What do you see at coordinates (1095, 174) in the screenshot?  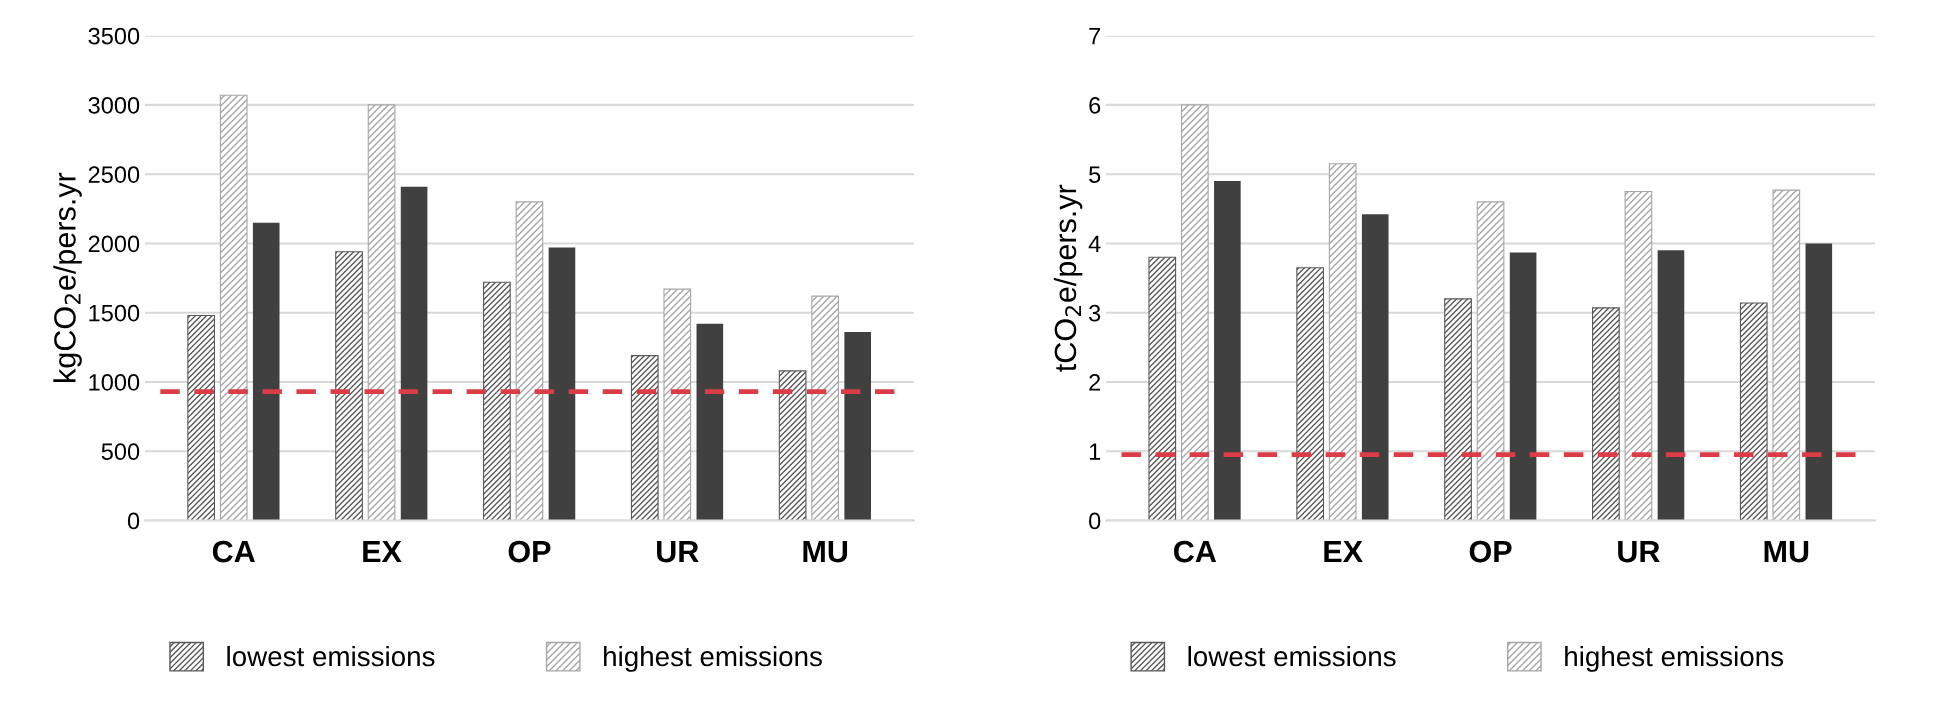 I see `y-tick-label: 5` at bounding box center [1095, 174].